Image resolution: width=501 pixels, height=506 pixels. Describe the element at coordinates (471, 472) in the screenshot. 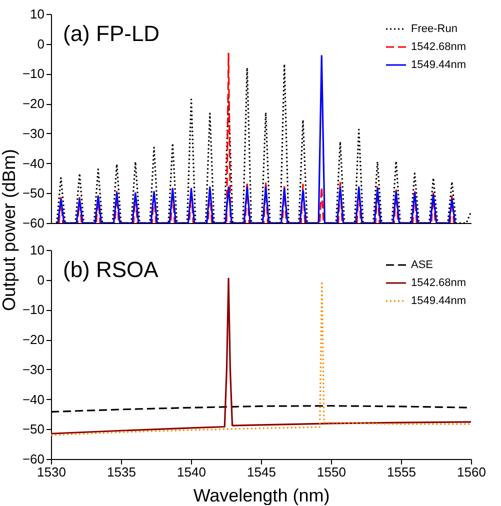

I see `x-tick-label: 1560` at that location.